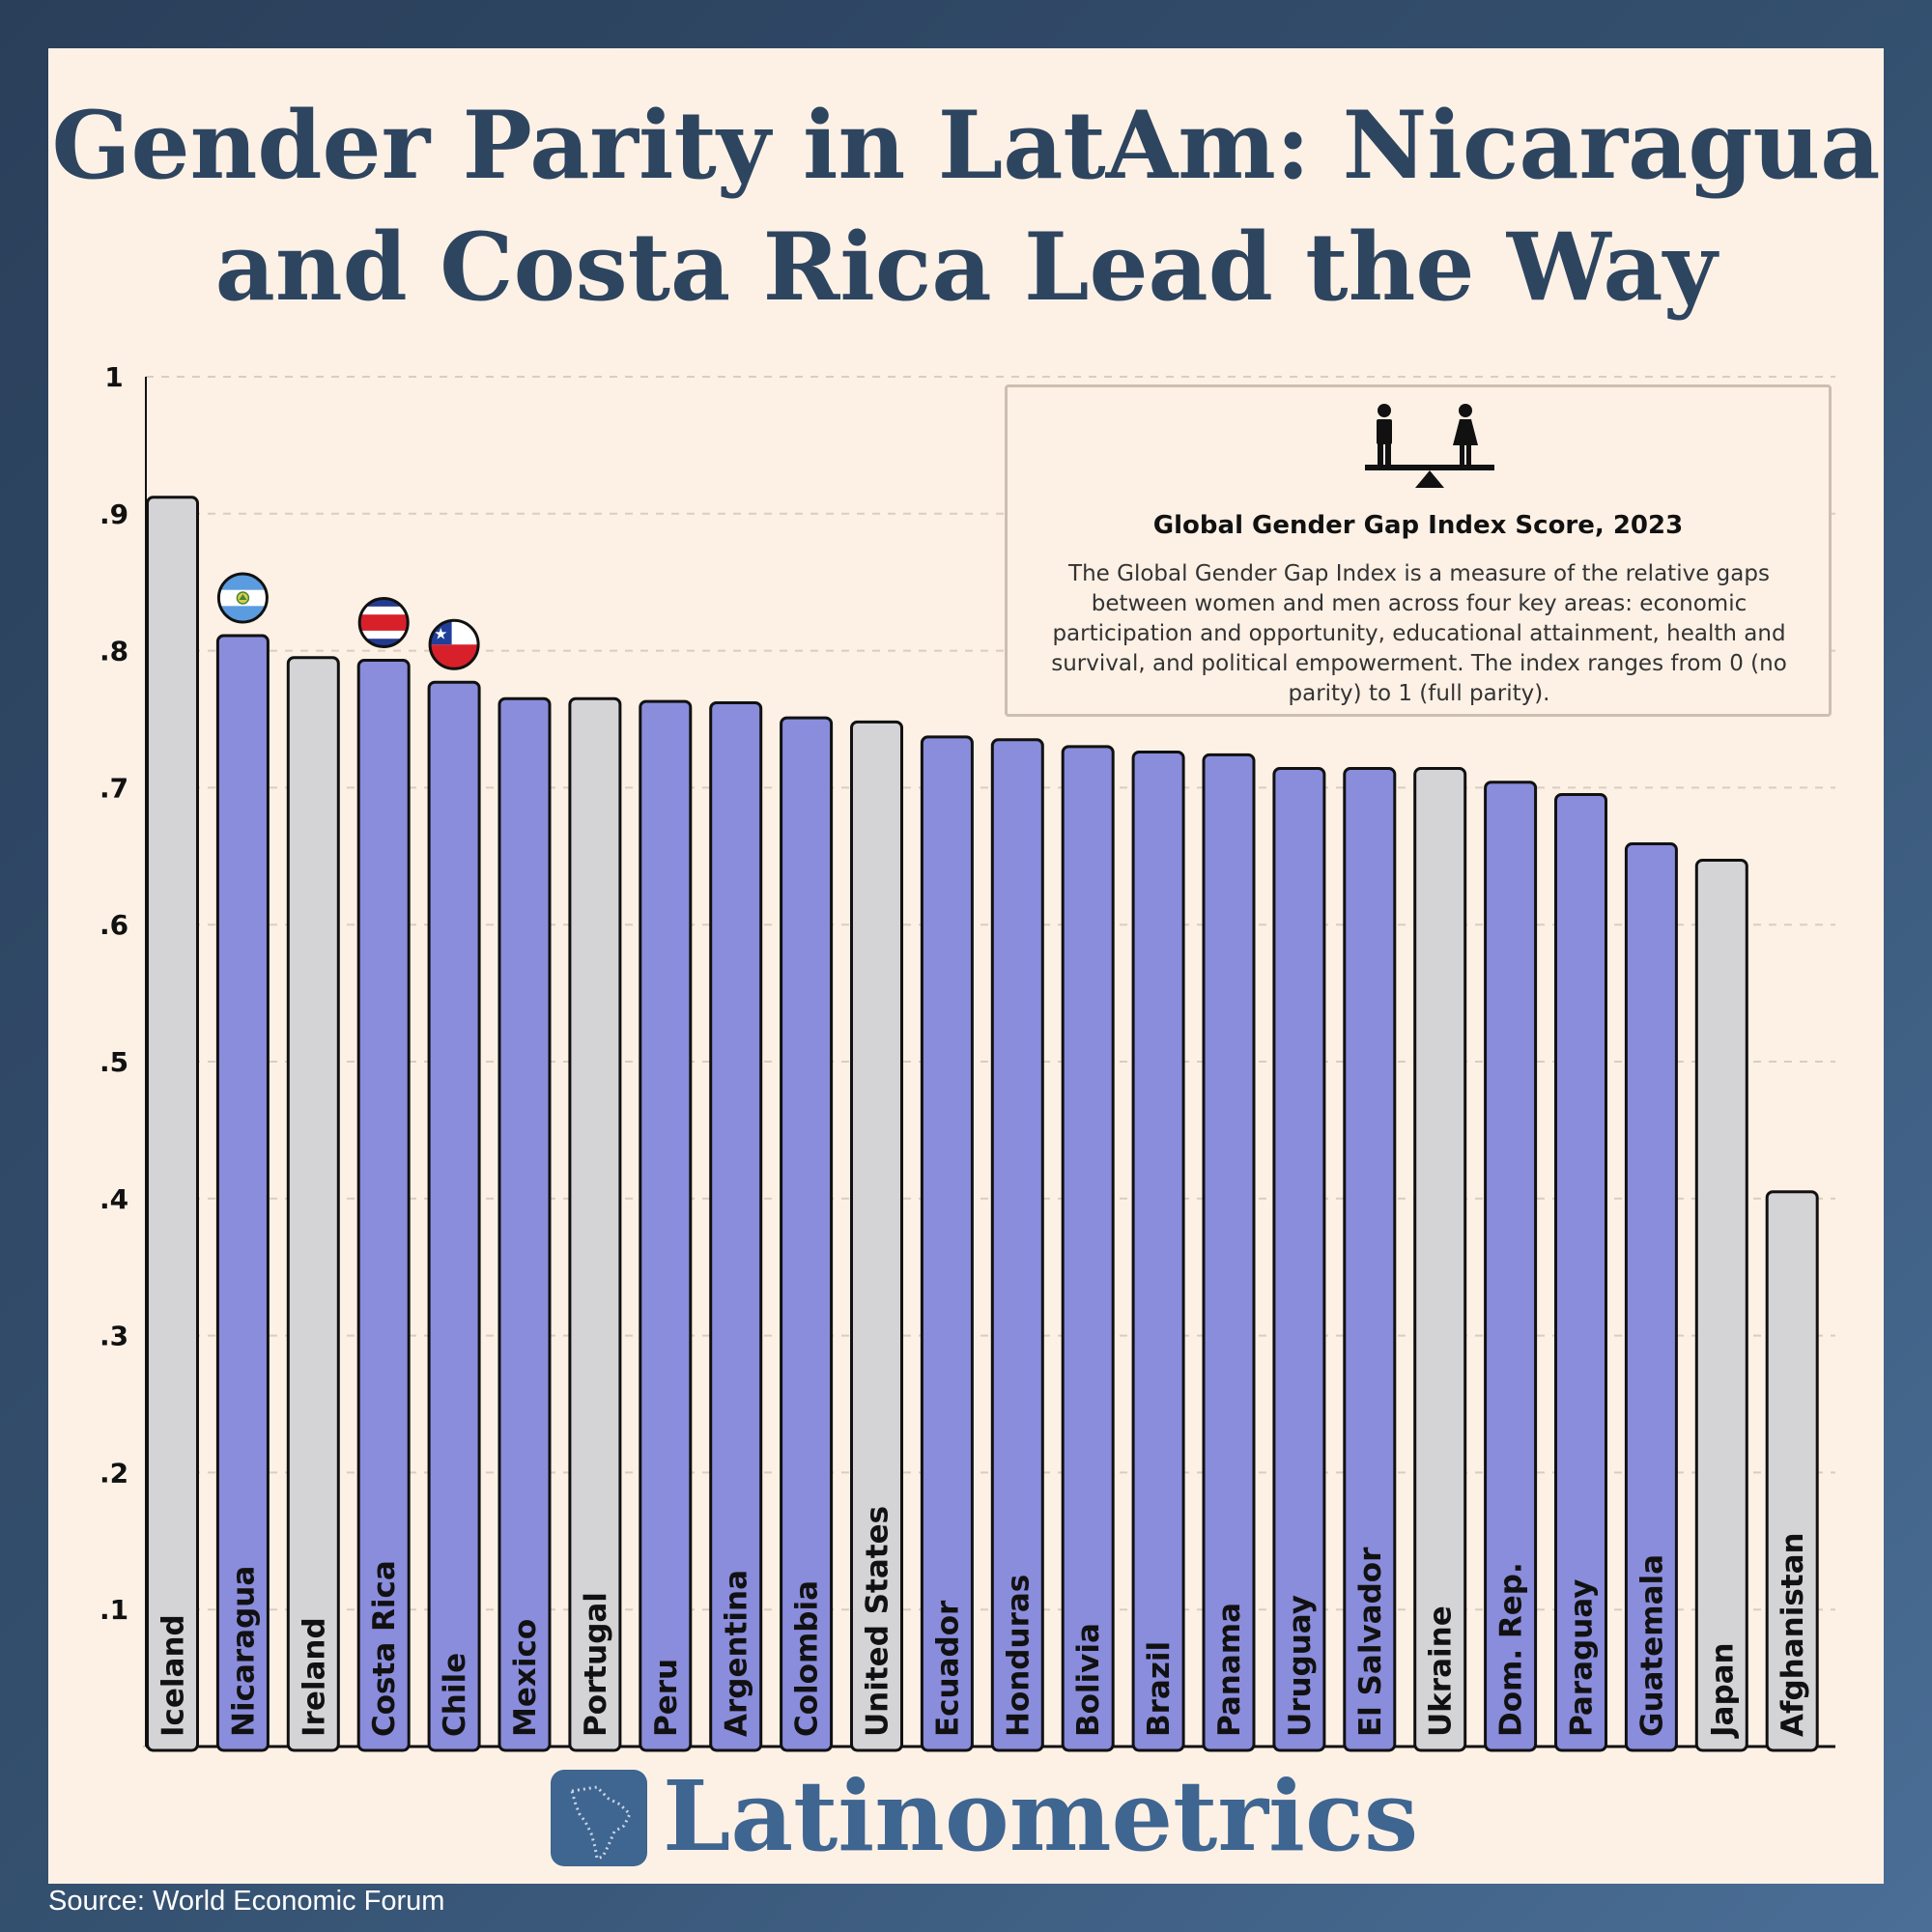  I want to click on bar-label-colombia: Colombia, so click(807, 1658).